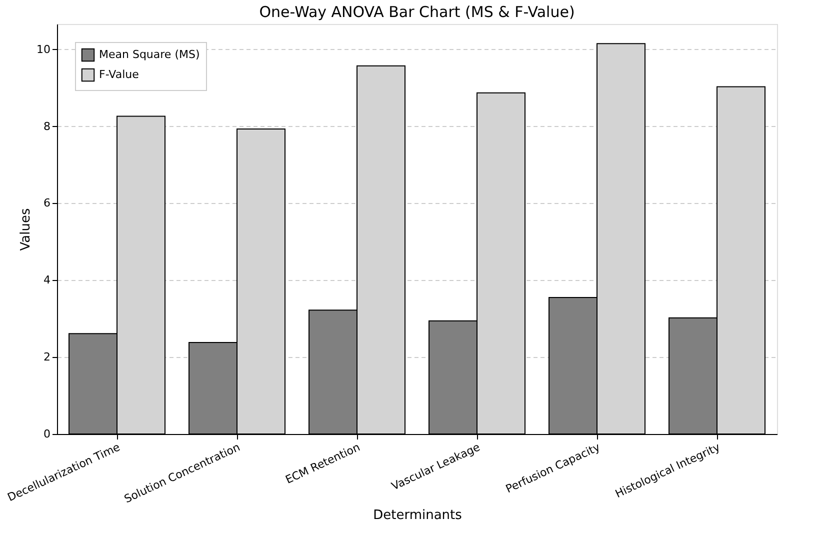 The height and width of the screenshot is (558, 830). Describe the element at coordinates (26, 229) in the screenshot. I see `y-axis-title: Values` at that location.